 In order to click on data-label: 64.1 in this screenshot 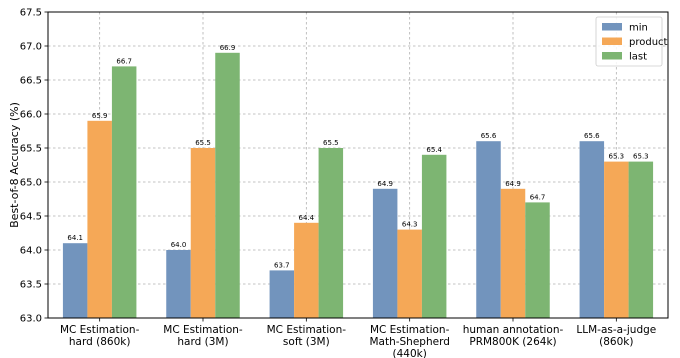, I will do `click(75, 238)`.